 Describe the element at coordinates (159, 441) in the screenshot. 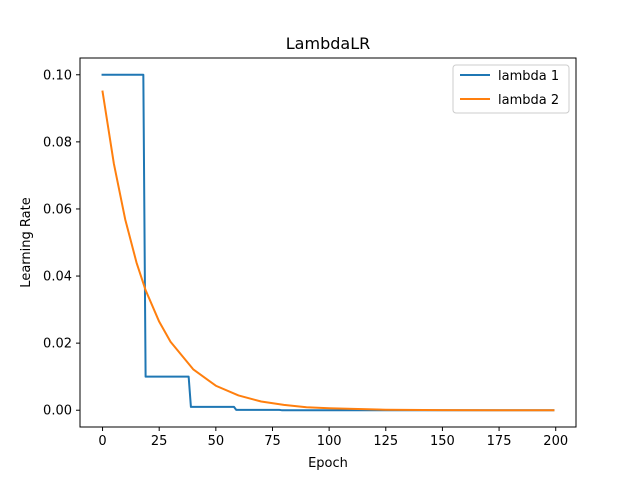

I see `x-tick-label: 25` at that location.